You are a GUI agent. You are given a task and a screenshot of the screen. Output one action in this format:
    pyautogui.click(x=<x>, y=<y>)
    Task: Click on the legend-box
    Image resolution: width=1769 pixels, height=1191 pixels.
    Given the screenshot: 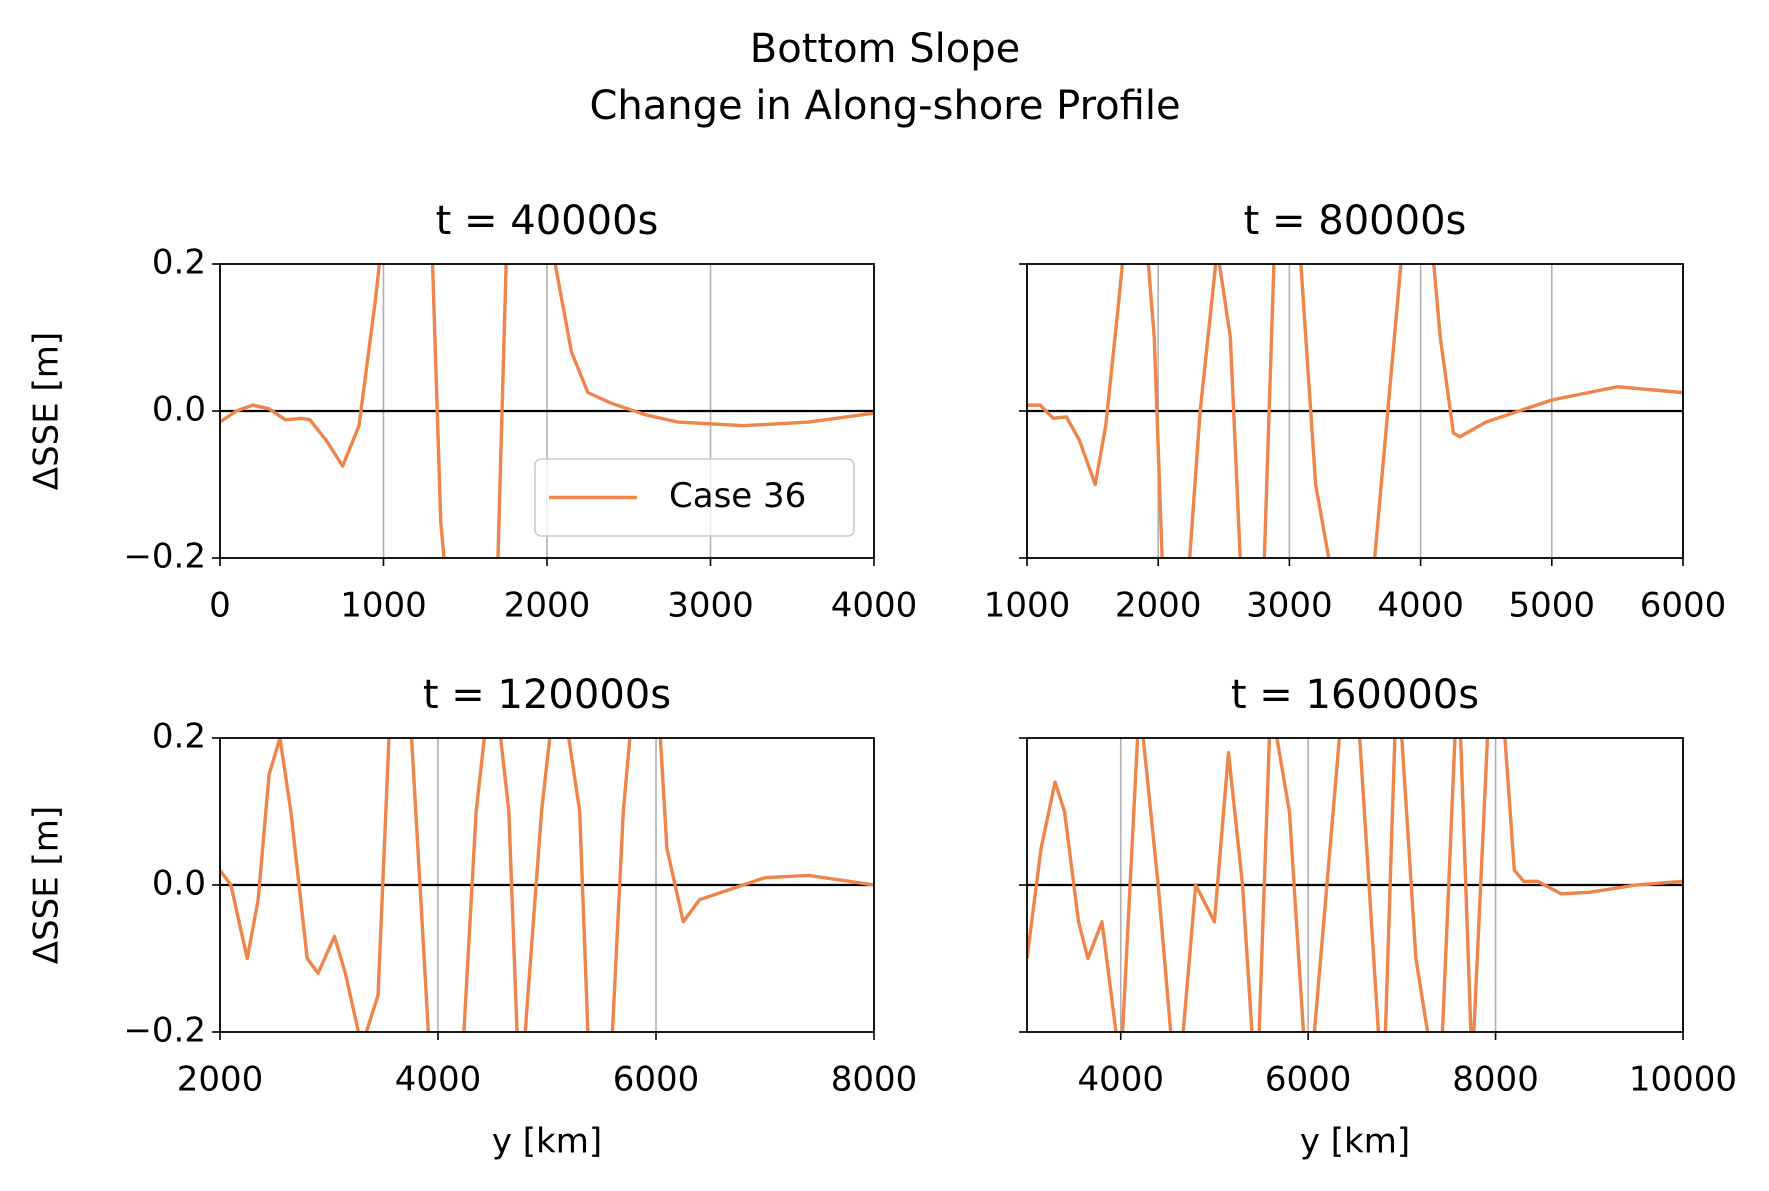 What is the action you would take?
    pyautogui.click(x=694, y=497)
    